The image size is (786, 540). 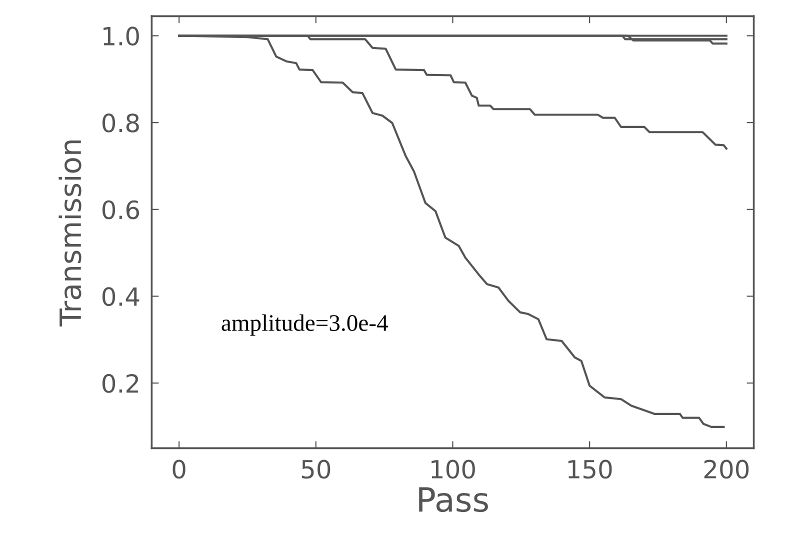 What do you see at coordinates (305, 325) in the screenshot?
I see `annotation: amplitude=3.0e-4` at bounding box center [305, 325].